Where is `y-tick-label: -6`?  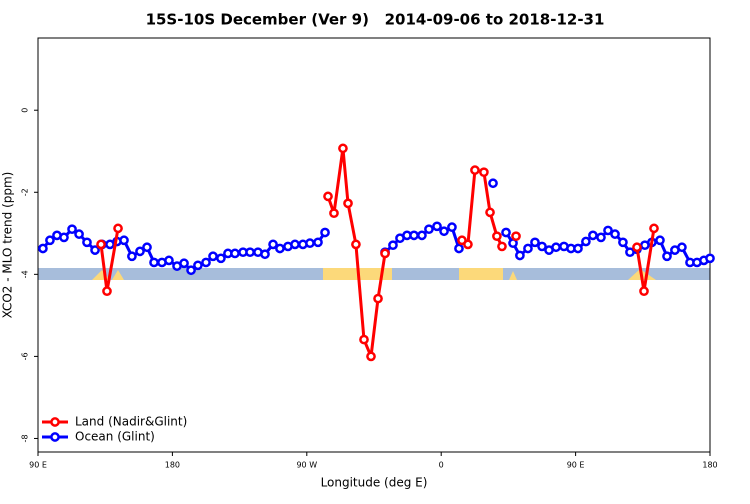 y-tick-label: -6 is located at coordinates (25, 356).